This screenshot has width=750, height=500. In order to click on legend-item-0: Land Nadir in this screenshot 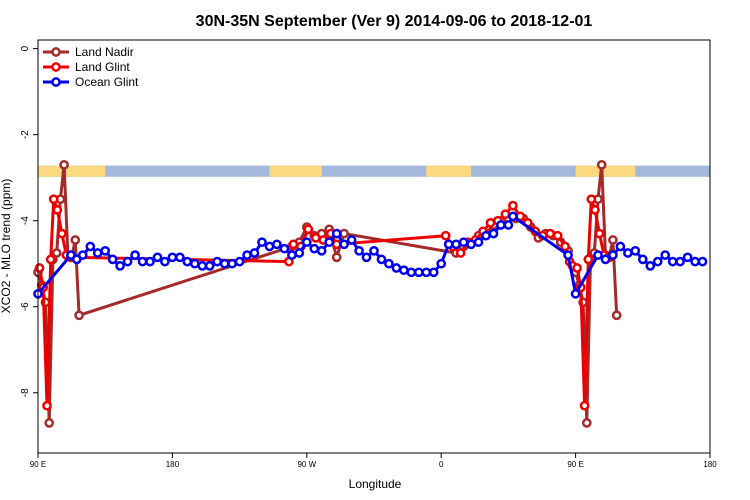, I will do `click(88, 52)`.